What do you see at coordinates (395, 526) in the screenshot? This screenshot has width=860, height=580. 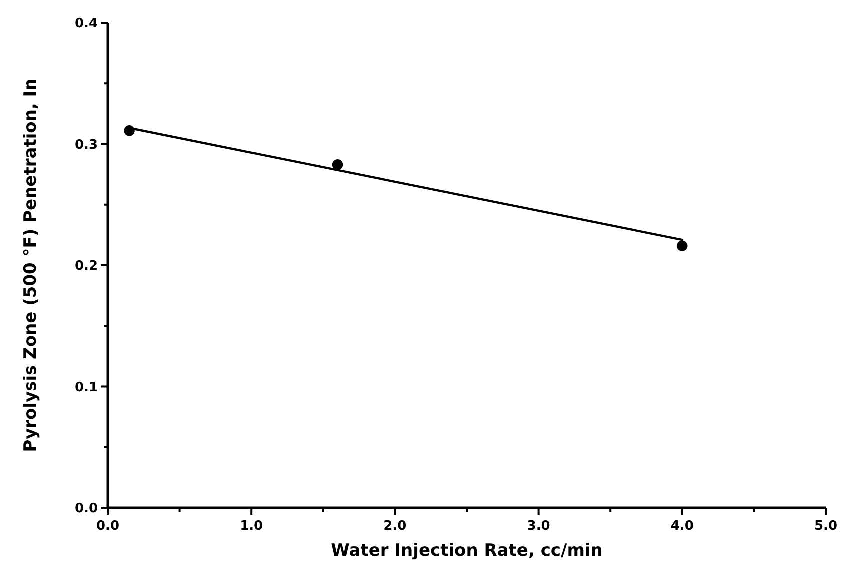 I see `x-tick-label: 2.0` at bounding box center [395, 526].